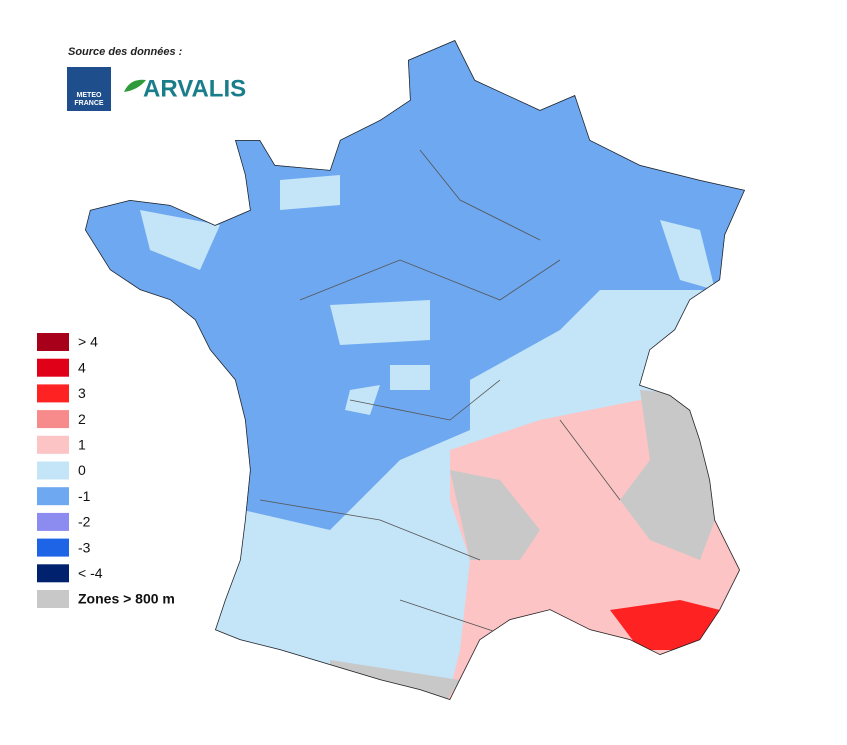  I want to click on legend-label: < -4, so click(90, 573).